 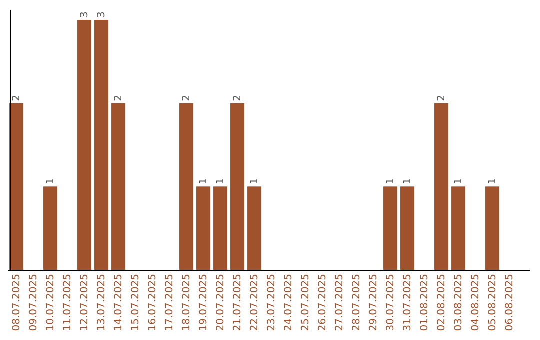 What do you see at coordinates (340, 303) in the screenshot?
I see `x-tick-label: 27.07.2025` at bounding box center [340, 303].